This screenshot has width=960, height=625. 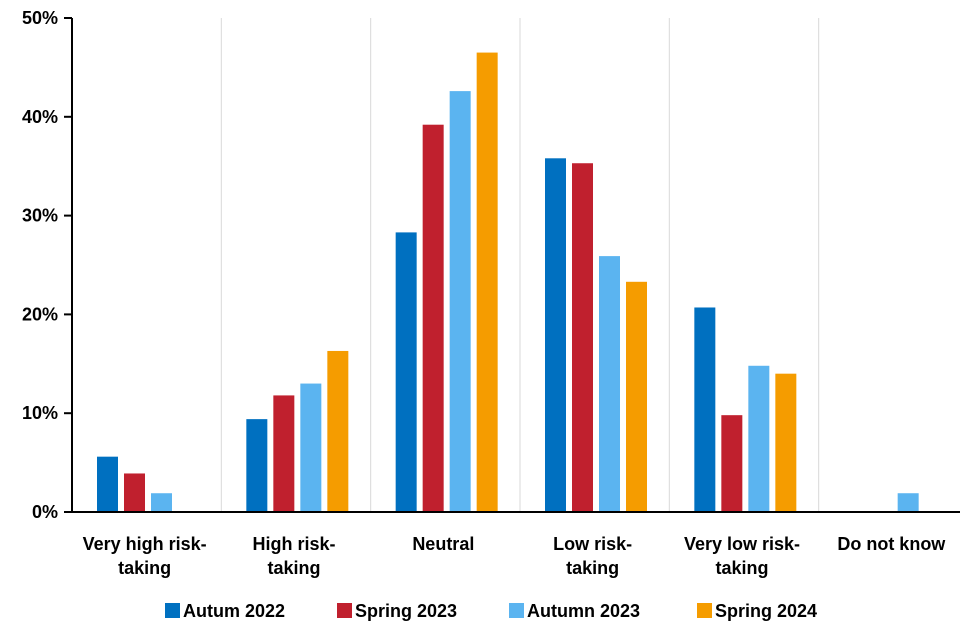 I want to click on legend-label: Spring 2023, so click(x=406, y=611).